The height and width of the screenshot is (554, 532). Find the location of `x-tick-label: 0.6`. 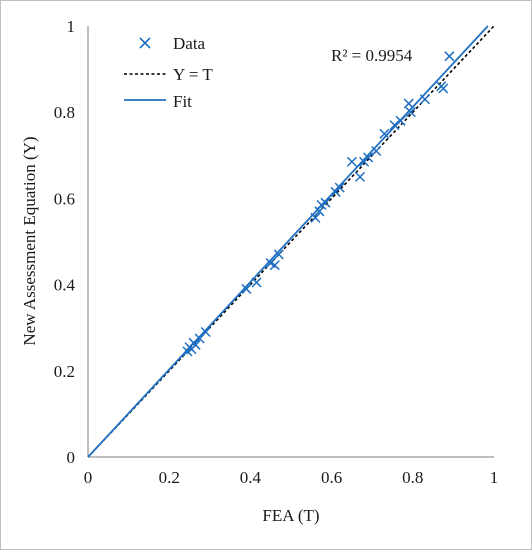

x-tick-label: 0.6 is located at coordinates (331, 477).